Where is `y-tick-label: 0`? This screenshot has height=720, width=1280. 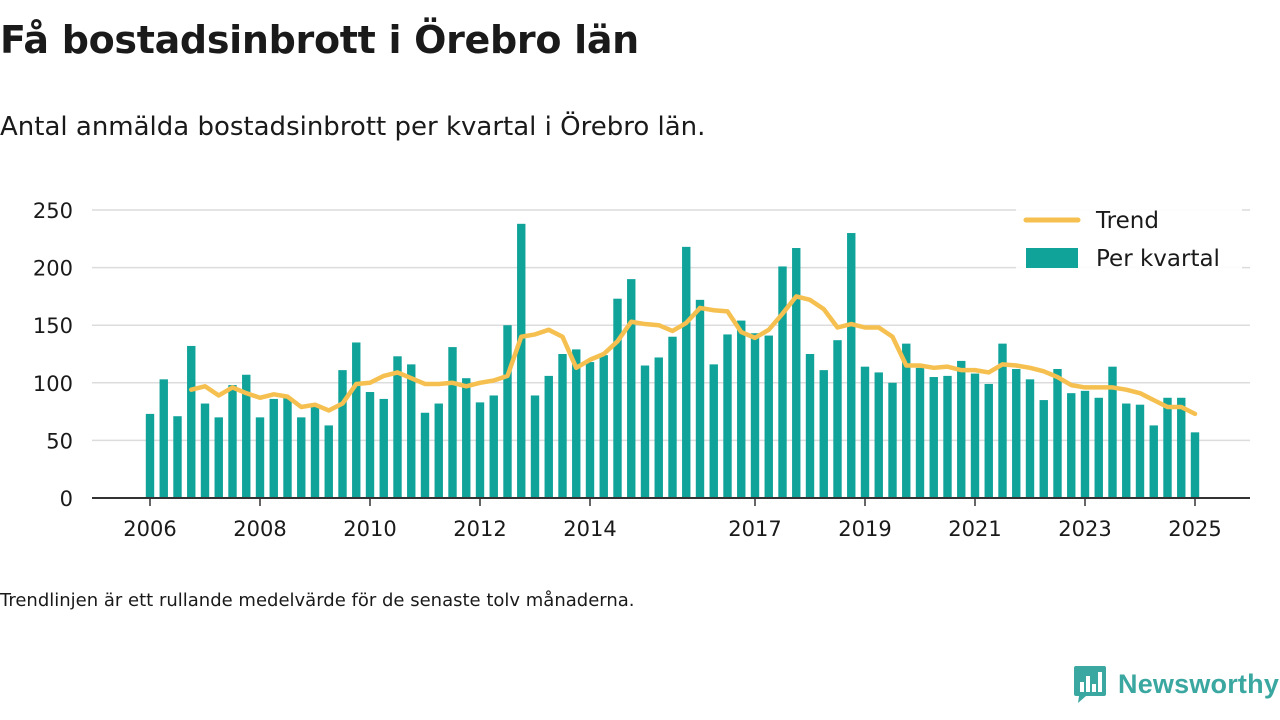 y-tick-label: 0 is located at coordinates (66, 499).